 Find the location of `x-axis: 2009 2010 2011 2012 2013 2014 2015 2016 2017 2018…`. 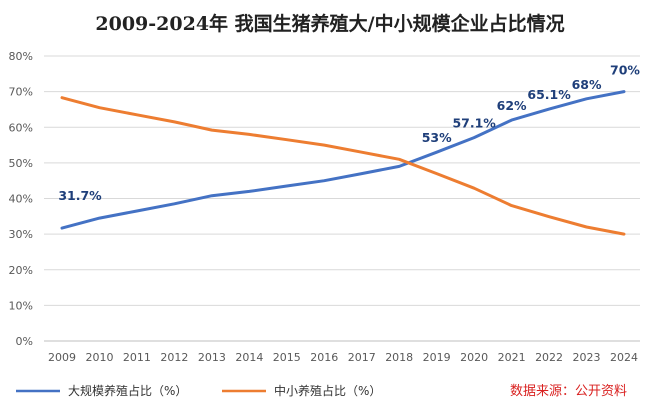

x-axis: 2009 2010 2011 2012 2013 2014 2015 2016 2017 2018… is located at coordinates (343, 357).